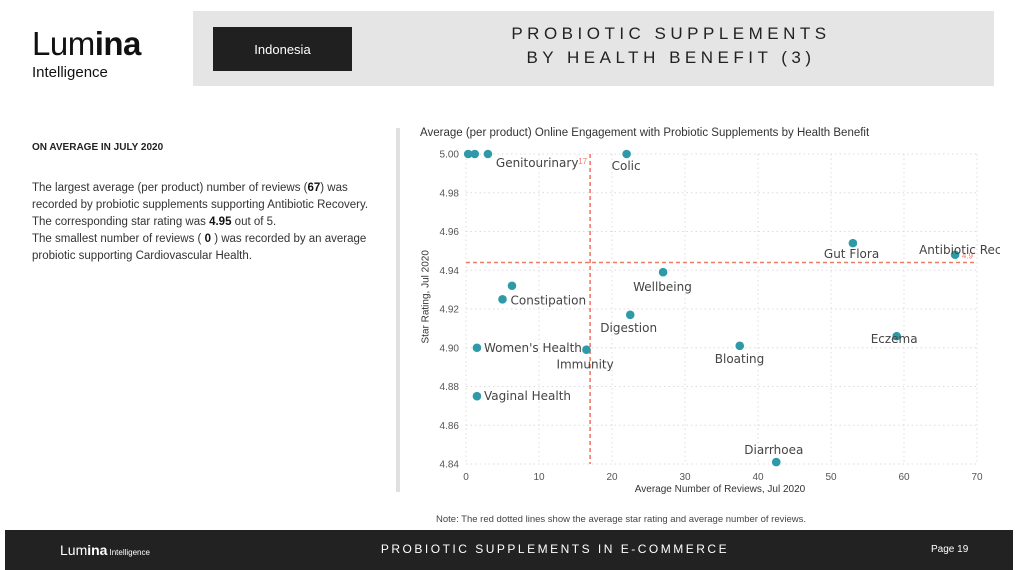  I want to click on data-label: Women's Health, so click(533, 348).